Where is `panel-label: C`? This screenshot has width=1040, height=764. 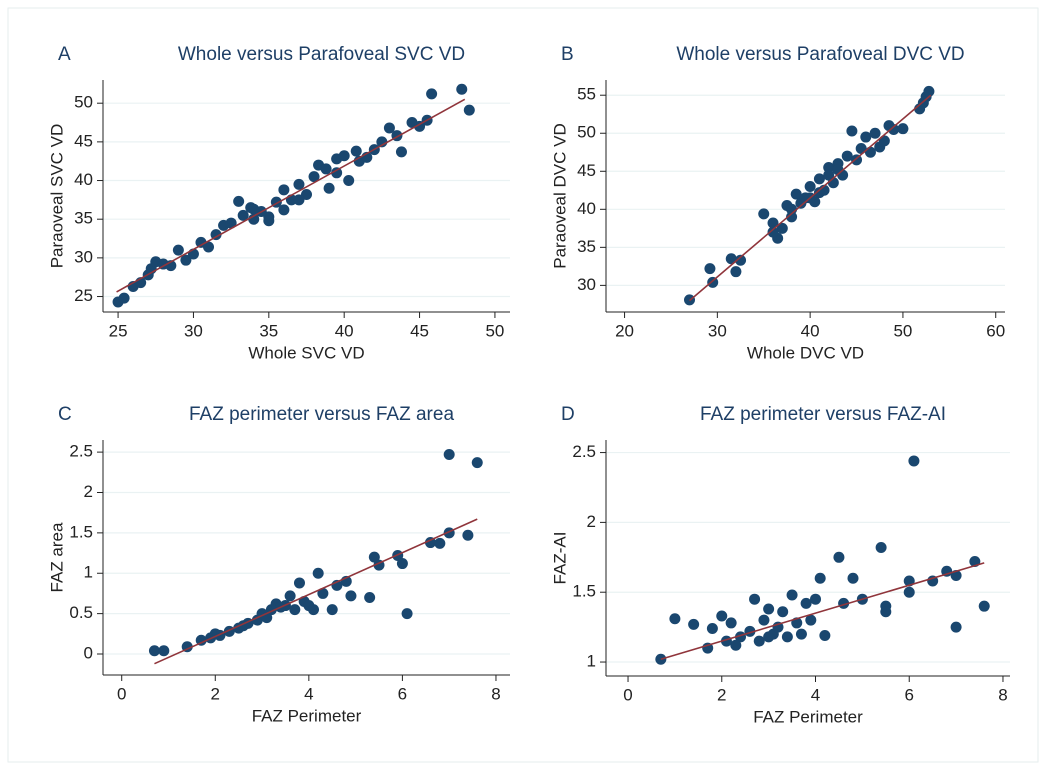
panel-label: C is located at coordinates (65, 414).